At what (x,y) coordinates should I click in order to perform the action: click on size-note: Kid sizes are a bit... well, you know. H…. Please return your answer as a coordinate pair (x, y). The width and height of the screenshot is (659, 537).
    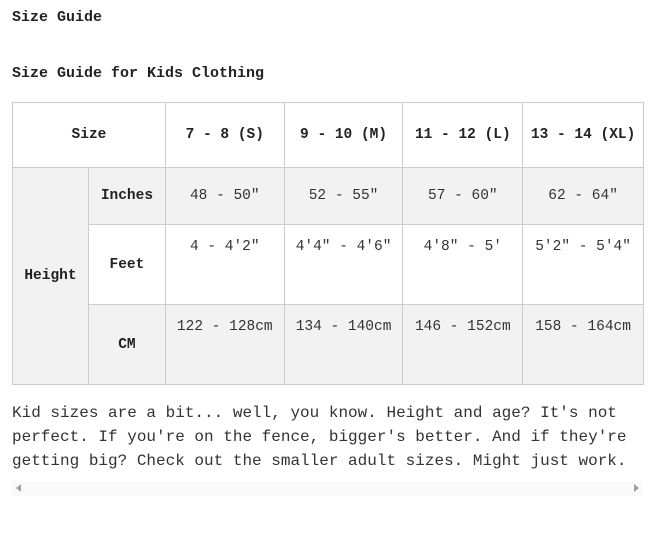
    Looking at the image, I should click on (319, 437).